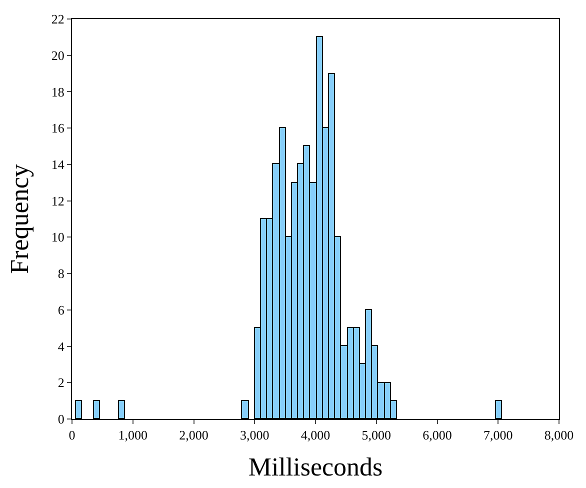  What do you see at coordinates (57, 19) in the screenshot?
I see `y-tick-label: 22` at bounding box center [57, 19].